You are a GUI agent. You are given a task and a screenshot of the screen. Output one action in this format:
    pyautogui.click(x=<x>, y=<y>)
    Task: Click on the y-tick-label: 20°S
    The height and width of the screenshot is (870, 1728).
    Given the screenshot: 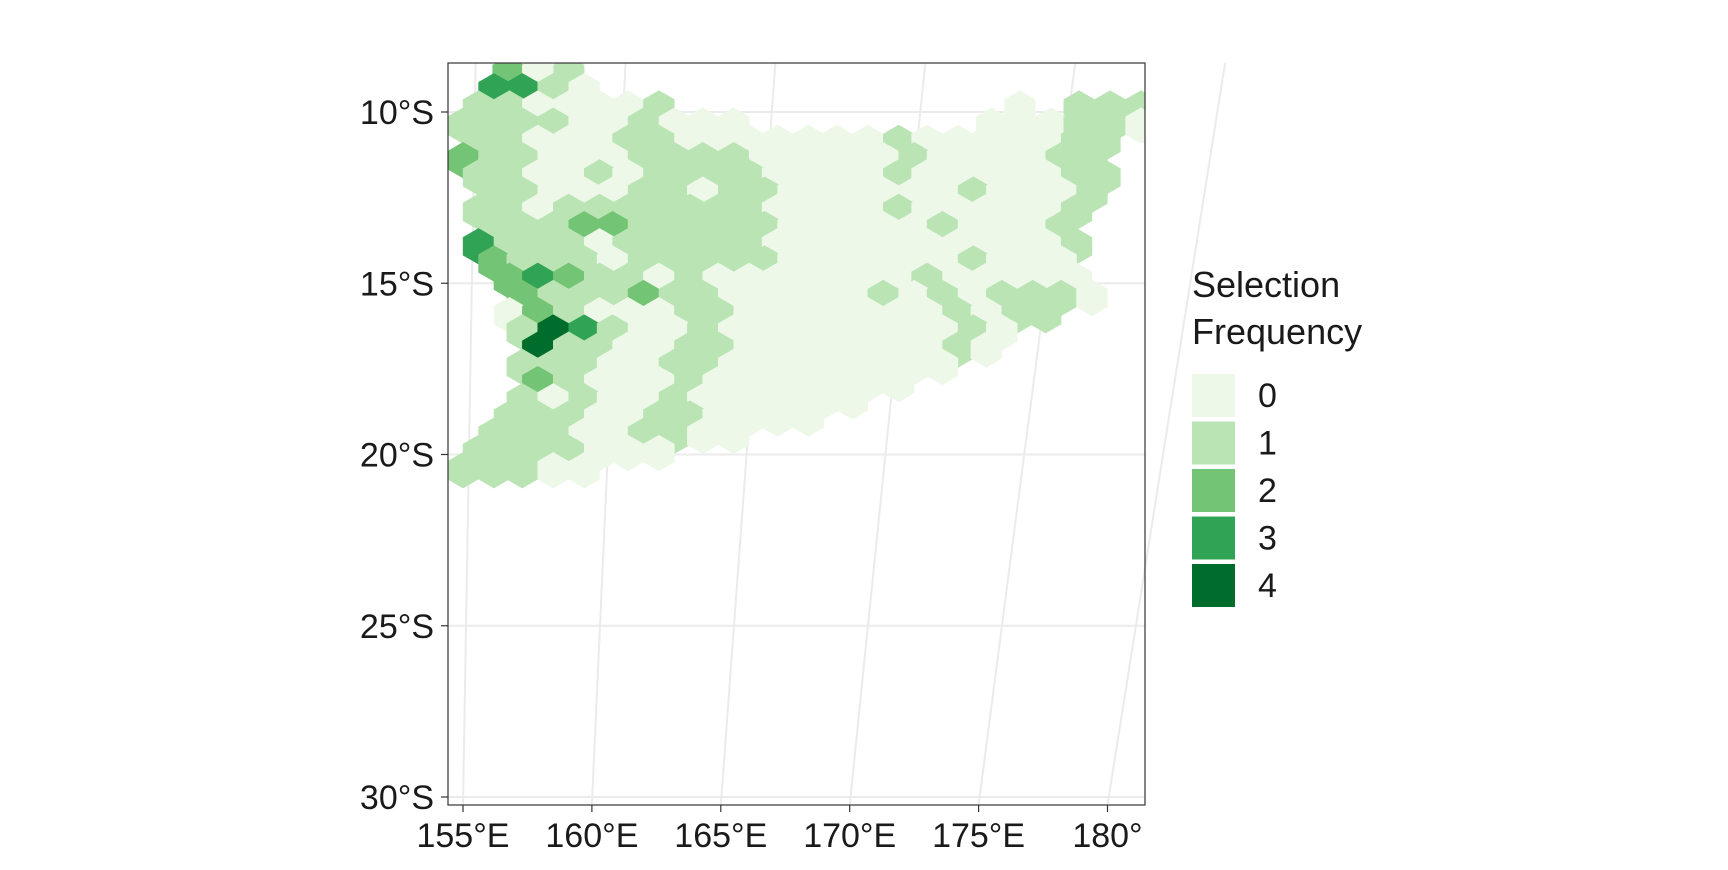 What is the action you would take?
    pyautogui.click(x=397, y=456)
    